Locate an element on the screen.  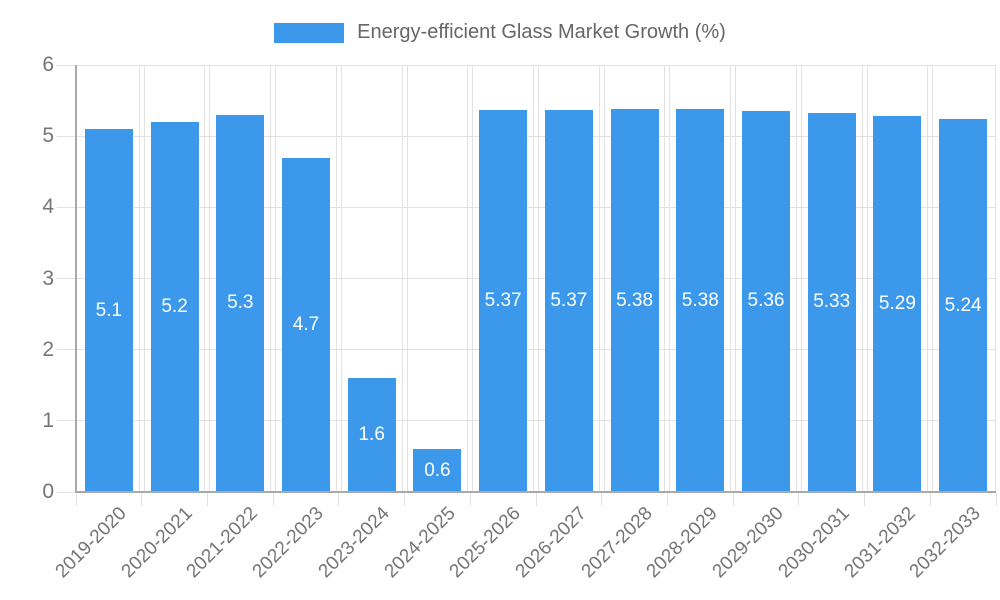
bar-value-label: 5.38 is located at coordinates (635, 300).